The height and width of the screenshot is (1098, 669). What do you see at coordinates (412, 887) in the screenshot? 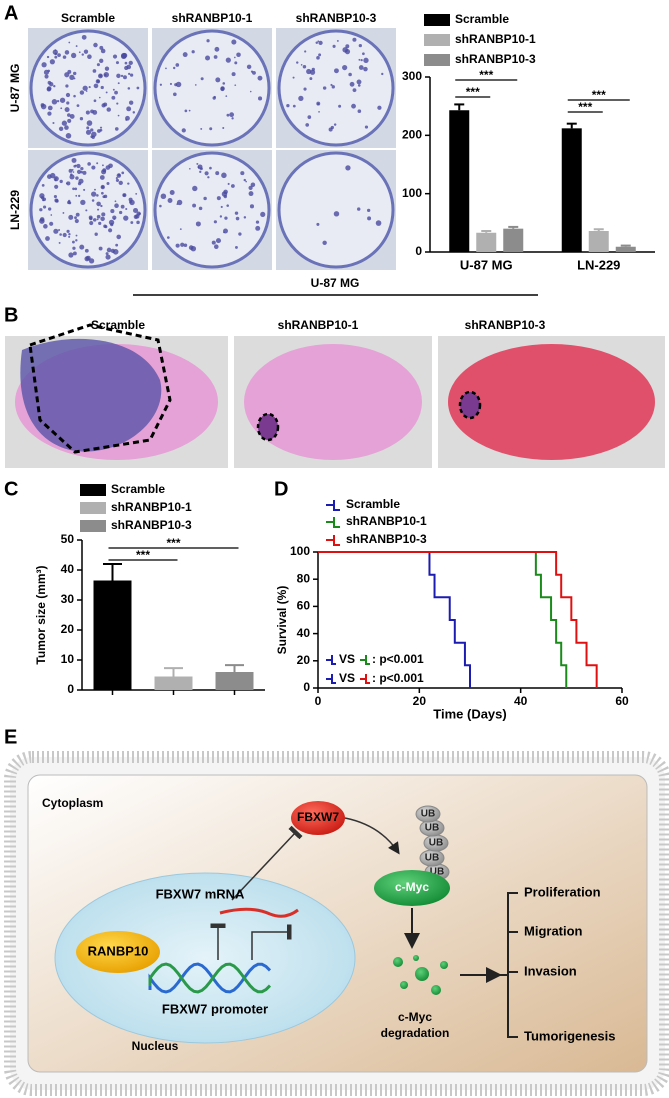
I see `protein-label: c-Myc` at bounding box center [412, 887].